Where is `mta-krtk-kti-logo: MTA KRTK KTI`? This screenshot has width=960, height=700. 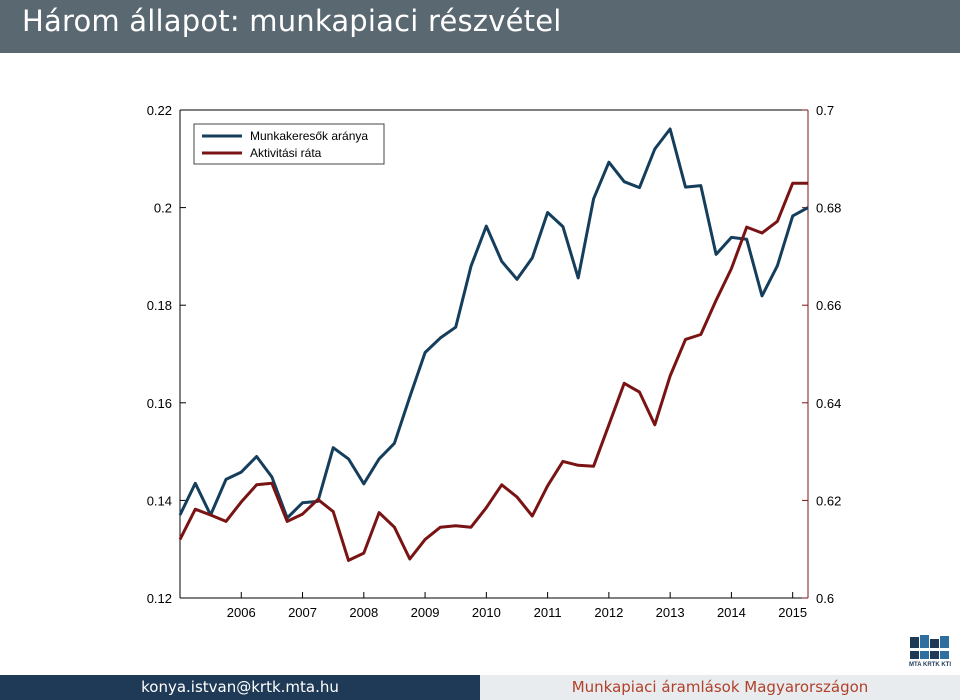
mta-krtk-kti-logo: MTA KRTK KTI is located at coordinates (930, 652).